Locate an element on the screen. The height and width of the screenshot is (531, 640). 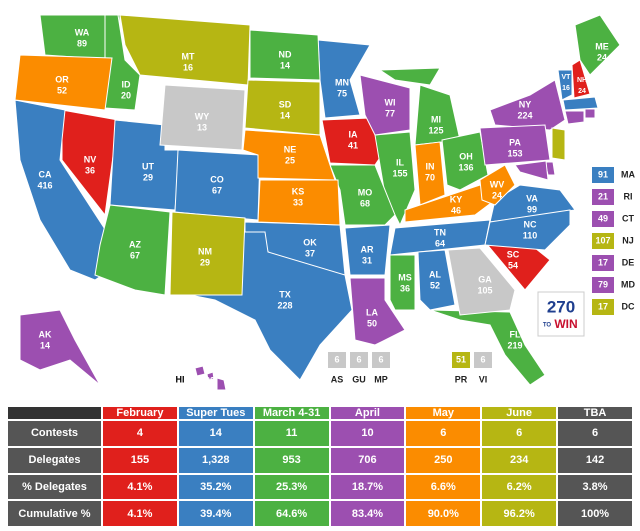
state-delegates: 416 is located at coordinates (44, 185).